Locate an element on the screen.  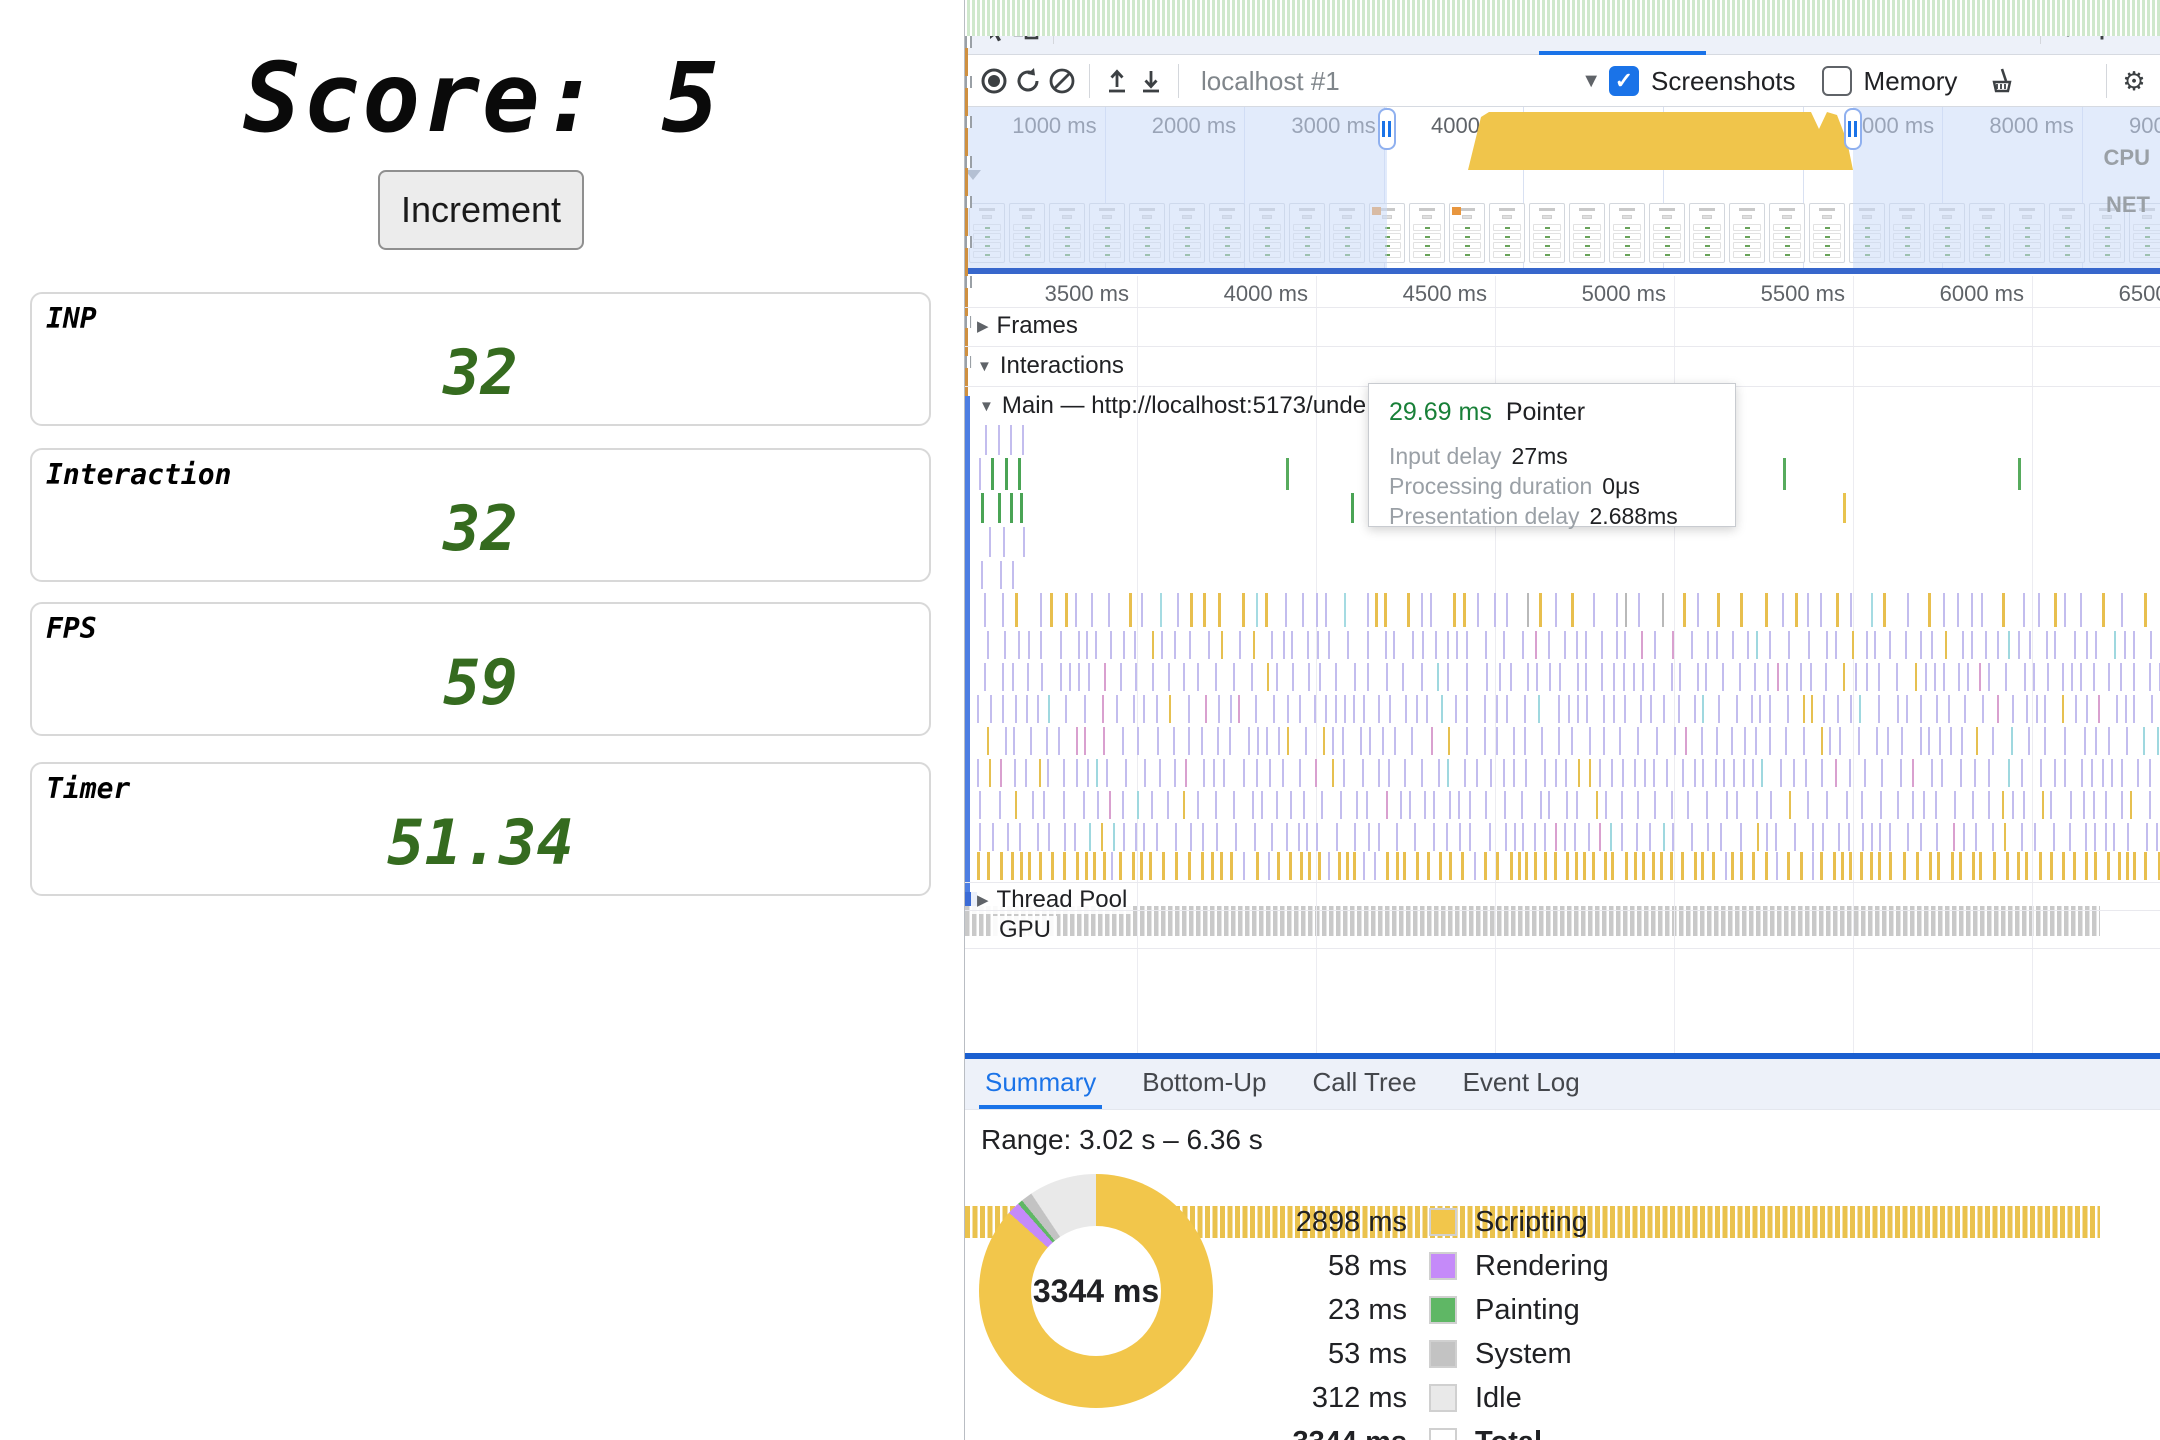
frames-track-bars is located at coordinates (1562, 18).